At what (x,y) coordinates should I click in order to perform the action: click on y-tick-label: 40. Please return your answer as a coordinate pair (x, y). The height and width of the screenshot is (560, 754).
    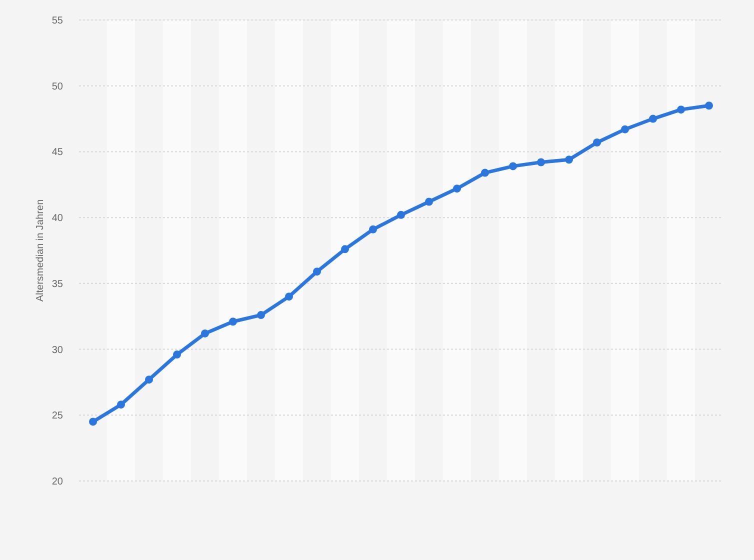
    Looking at the image, I should click on (58, 218).